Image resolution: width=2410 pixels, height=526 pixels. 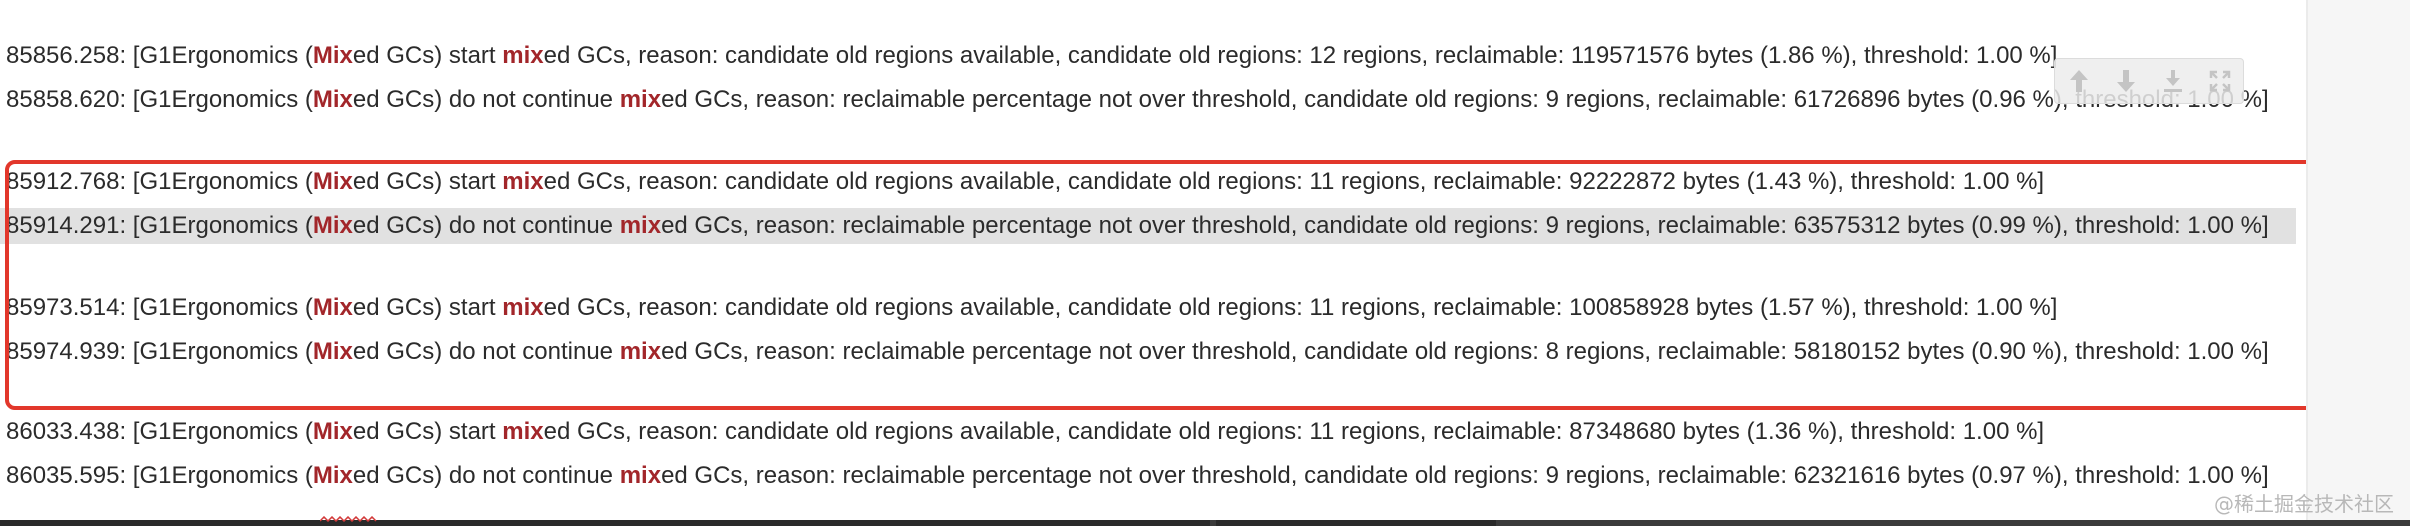 I want to click on arrow-up-icon, so click(x=2079, y=81).